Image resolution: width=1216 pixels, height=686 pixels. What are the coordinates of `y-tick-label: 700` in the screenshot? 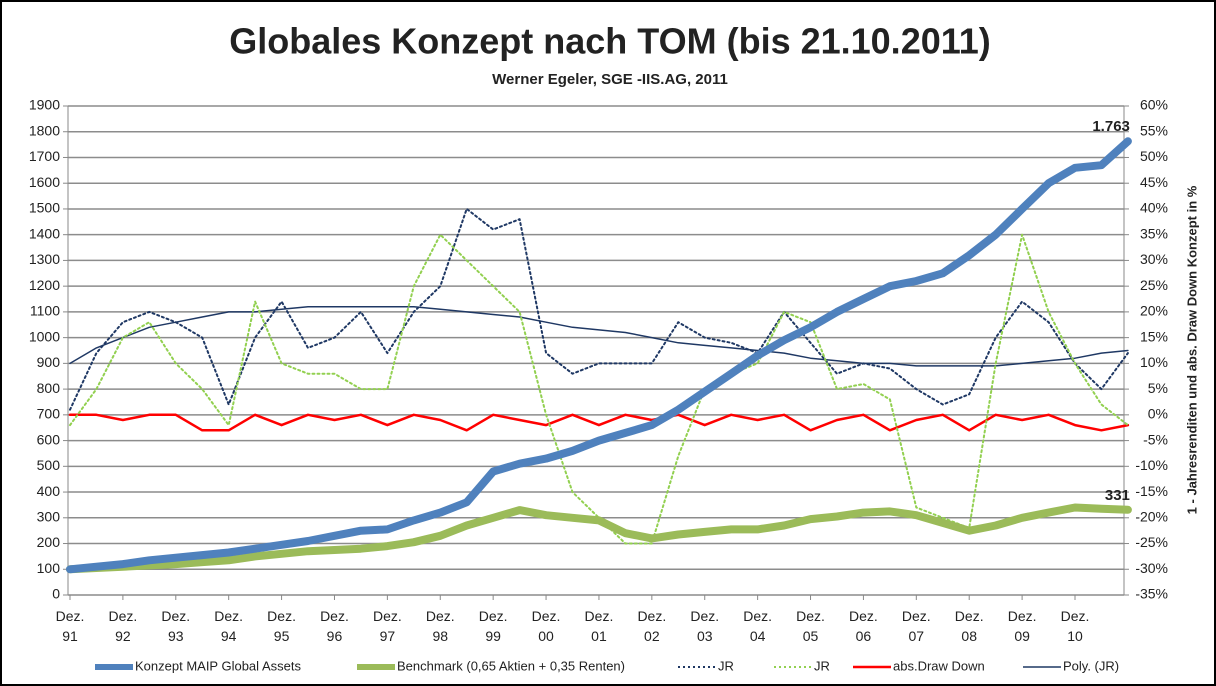 It's located at (49, 414).